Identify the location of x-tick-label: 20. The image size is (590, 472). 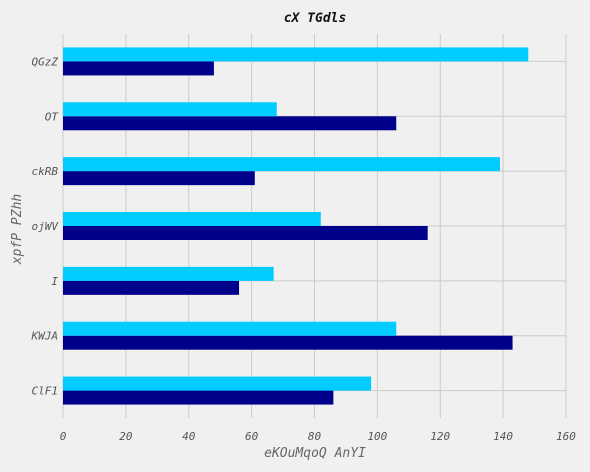
(126, 436).